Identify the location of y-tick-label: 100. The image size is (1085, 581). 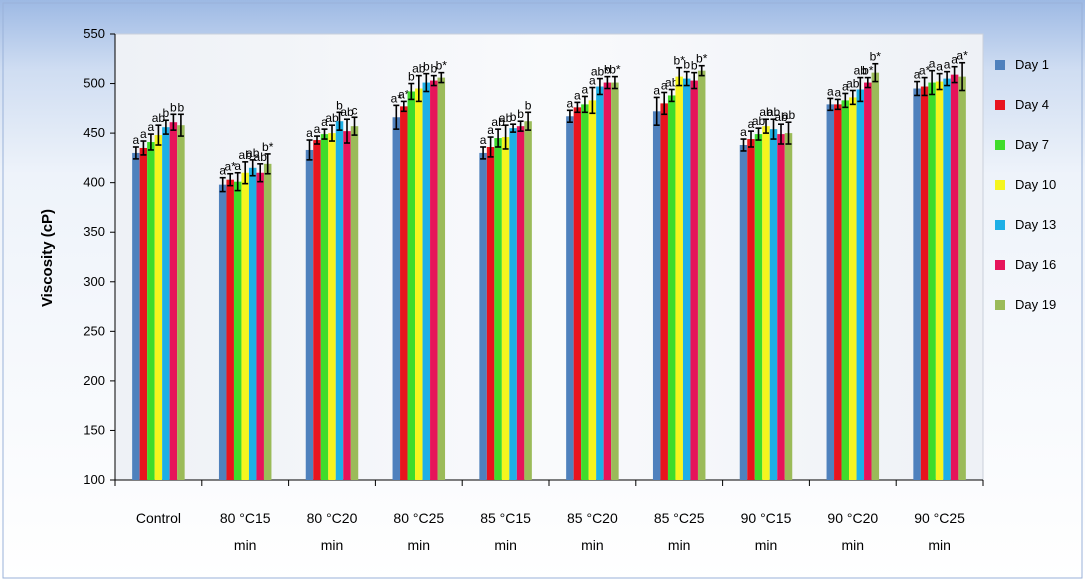
(94, 479).